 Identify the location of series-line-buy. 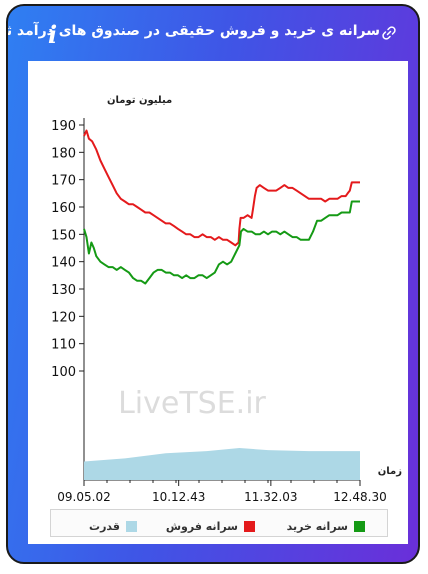
(221, 242).